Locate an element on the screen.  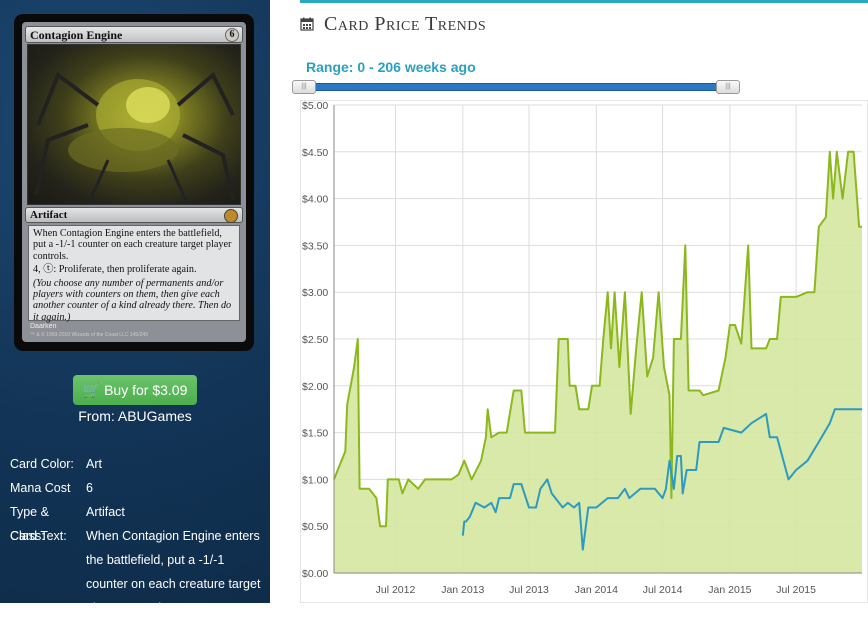
y-tick-label: $2.00 is located at coordinates (315, 387).